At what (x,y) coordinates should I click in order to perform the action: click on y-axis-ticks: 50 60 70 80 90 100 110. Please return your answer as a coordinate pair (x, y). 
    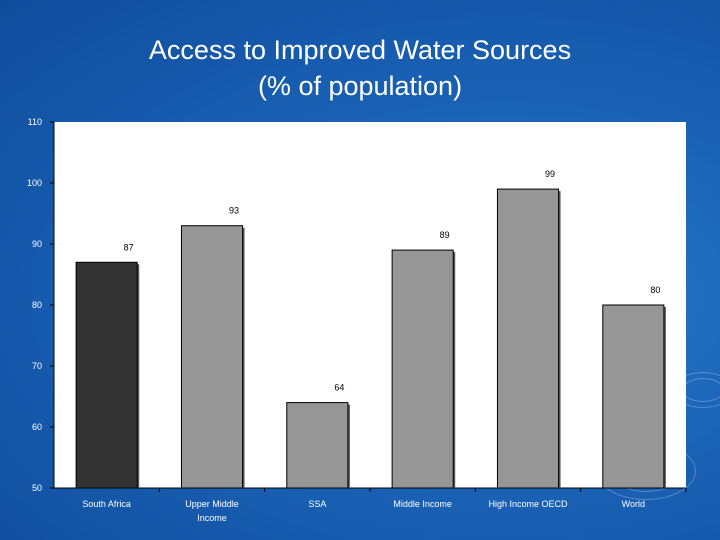
    Looking at the image, I should click on (40, 305).